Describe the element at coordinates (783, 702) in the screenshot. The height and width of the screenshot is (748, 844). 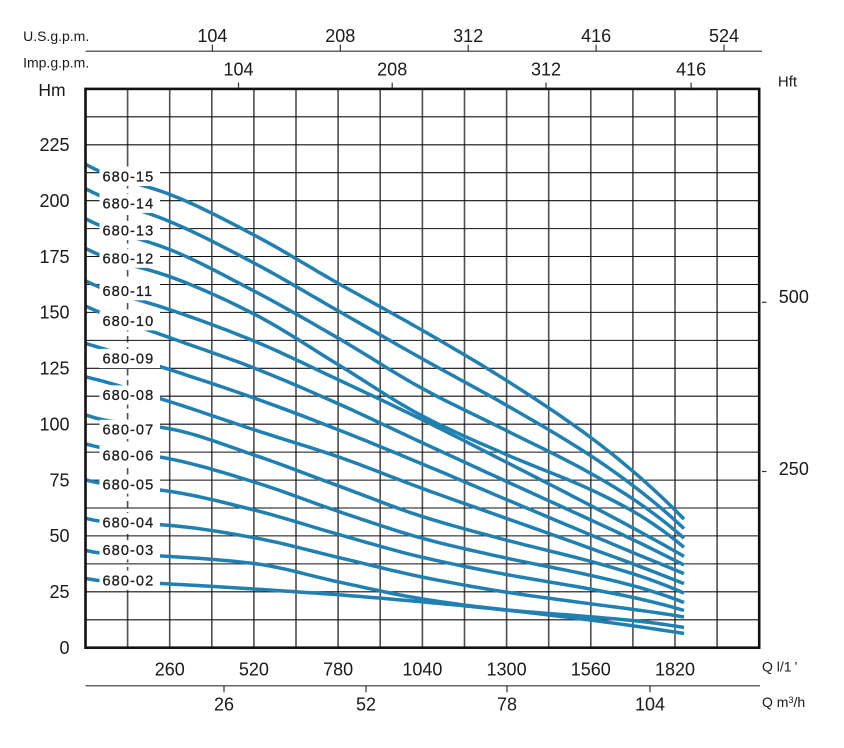
I see `svg-text: Q m3/h` at that location.